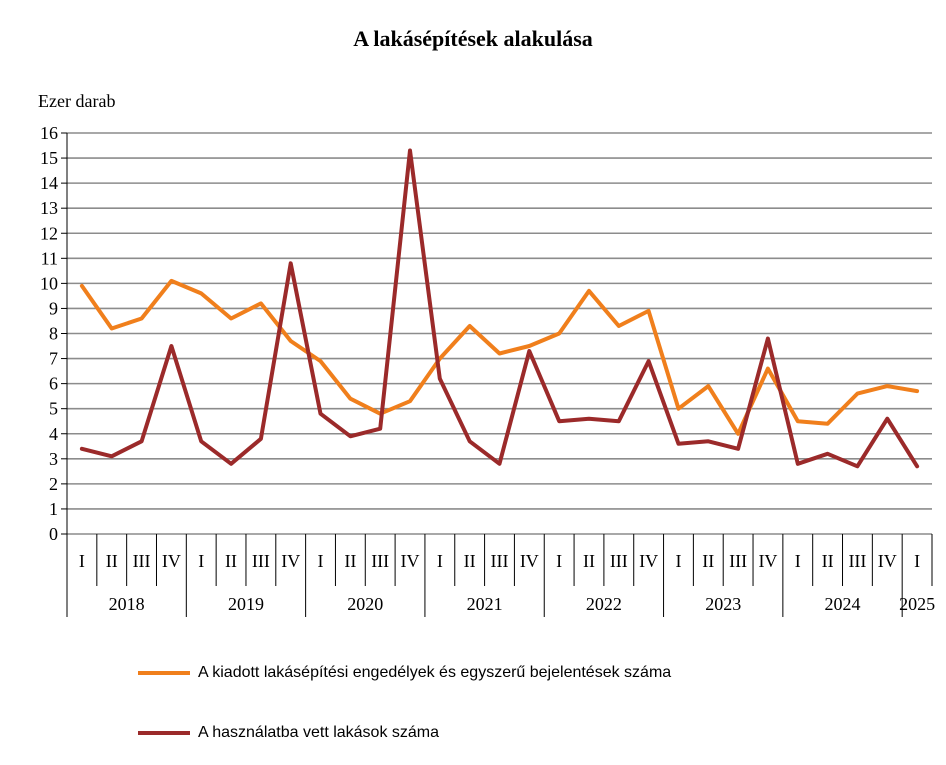 The width and height of the screenshot is (946, 765). What do you see at coordinates (49, 183) in the screenshot?
I see `y-tick-label: 14` at bounding box center [49, 183].